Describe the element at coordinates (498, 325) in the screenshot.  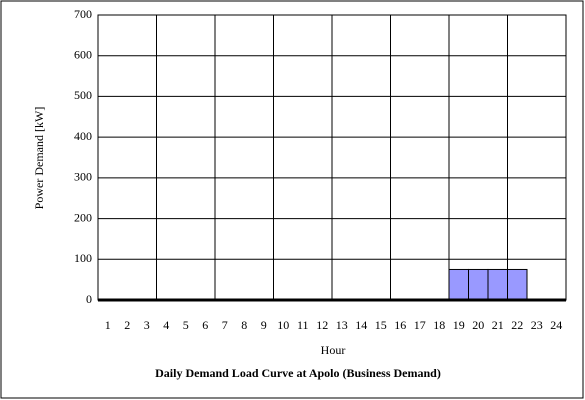
I see `x-tick-label: 21` at that location.